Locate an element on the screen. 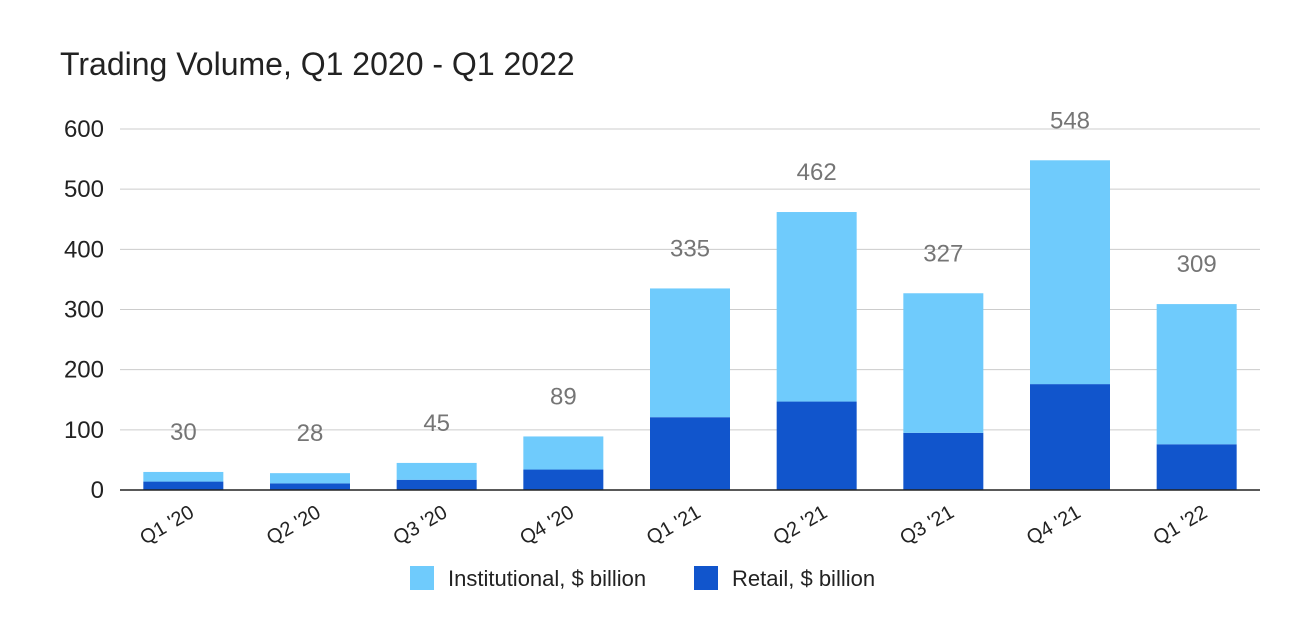 This screenshot has height=623, width=1292. y-tick-label: 600 is located at coordinates (84, 129).